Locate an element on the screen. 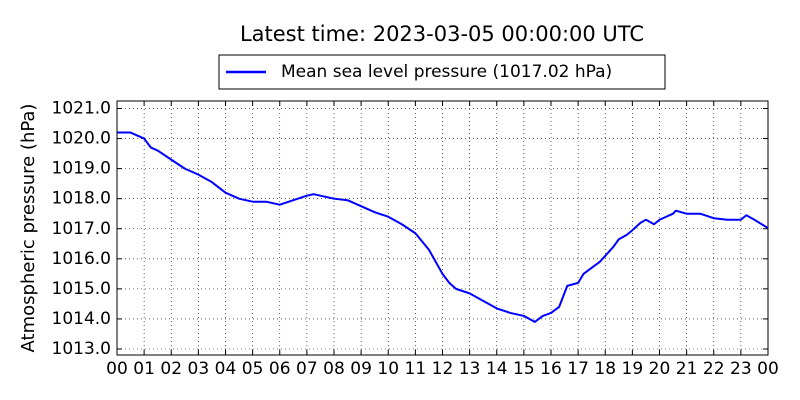  y-tick-label: 1015.0 is located at coordinates (81, 289).